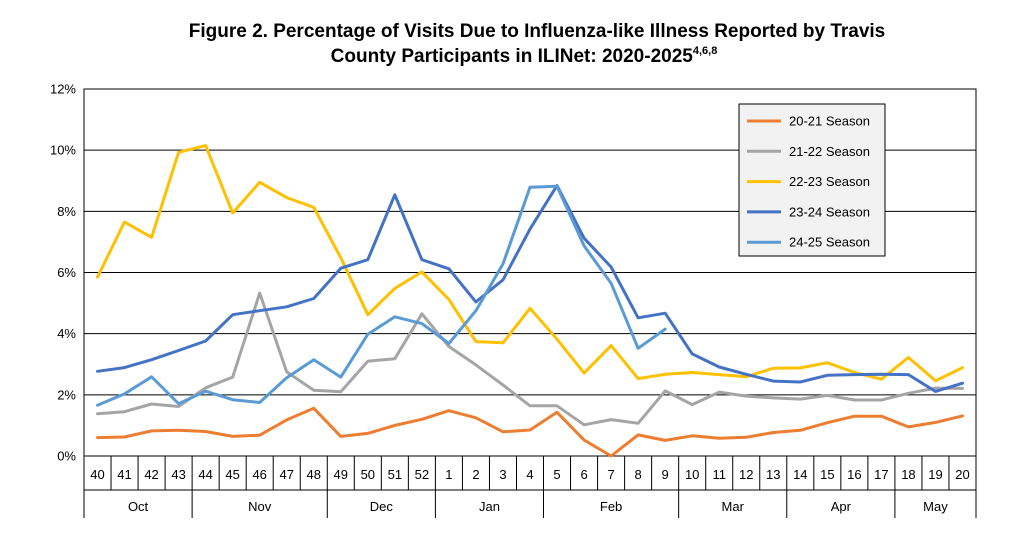  What do you see at coordinates (382, 506) in the screenshot?
I see `month-label: Dec` at bounding box center [382, 506].